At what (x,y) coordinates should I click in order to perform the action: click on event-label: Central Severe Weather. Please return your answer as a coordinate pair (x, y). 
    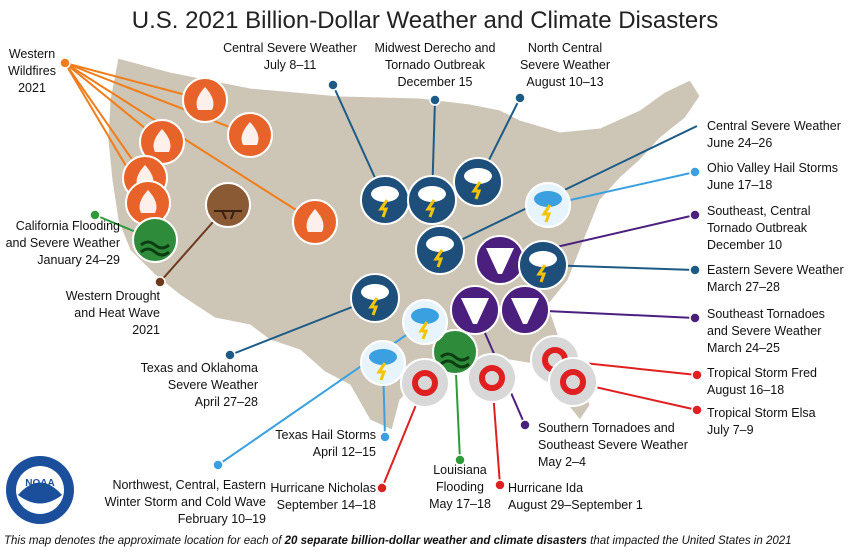
    Looking at the image, I should click on (290, 48).